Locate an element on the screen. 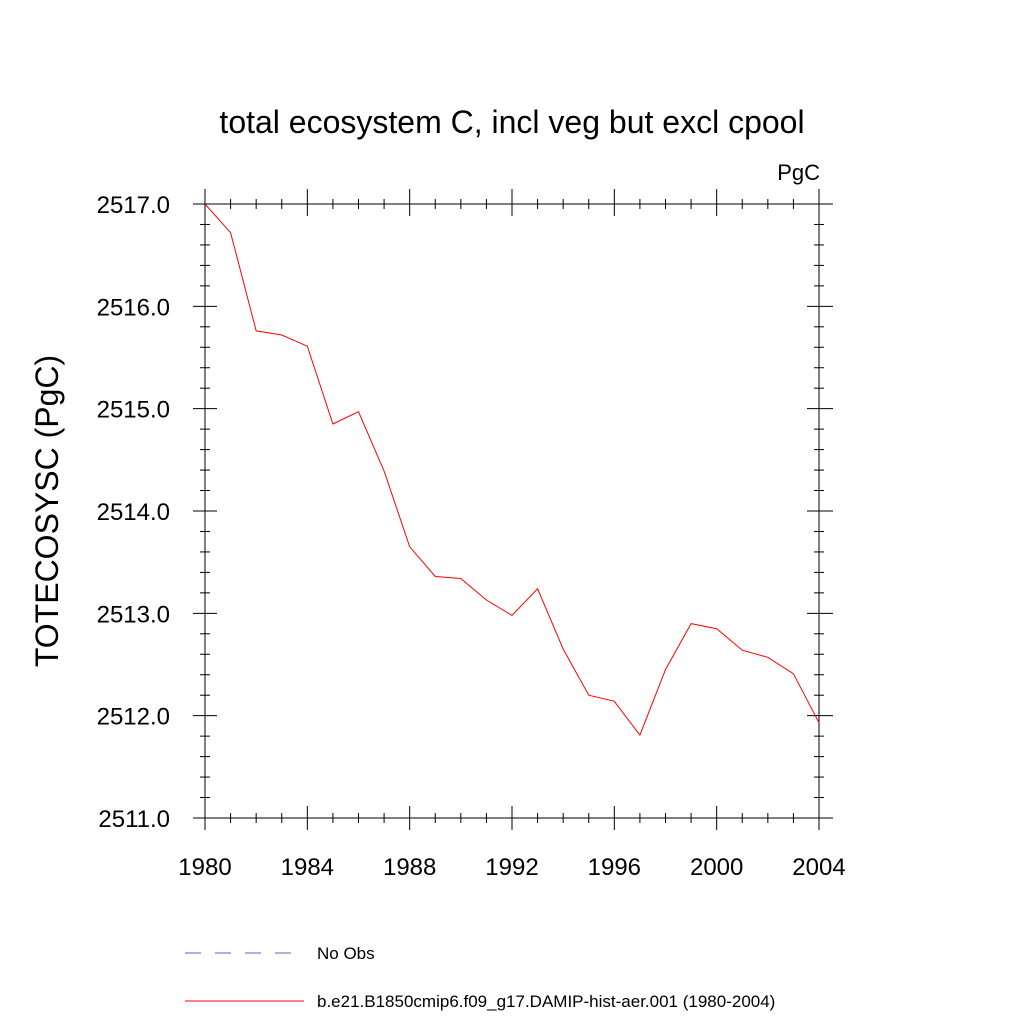 The width and height of the screenshot is (1024, 1024). y-tick-label: 2512.0 is located at coordinates (133, 717).